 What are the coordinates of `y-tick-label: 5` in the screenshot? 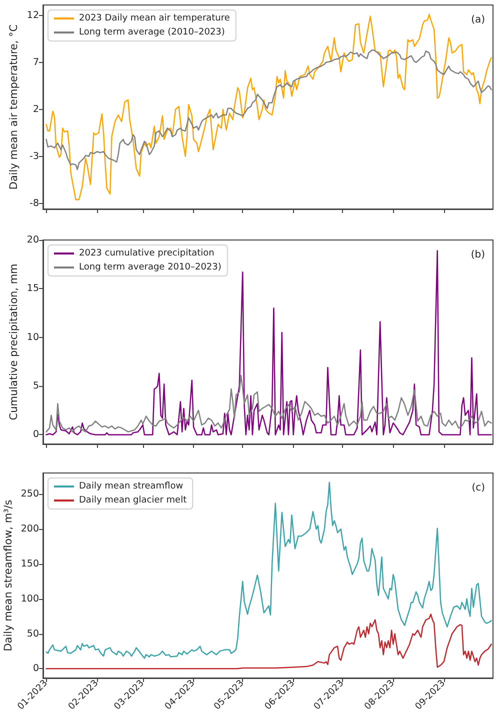 It's located at (35, 386).